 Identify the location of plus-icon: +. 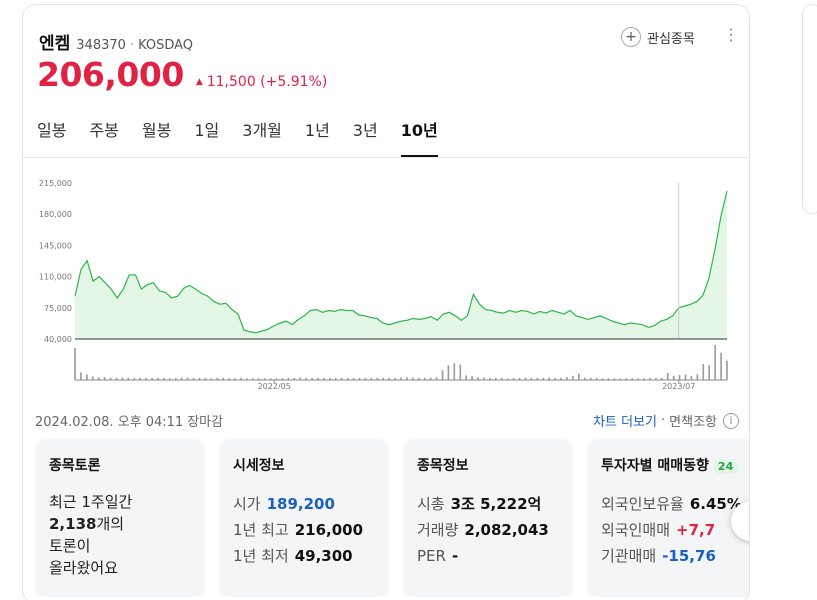
(631, 37).